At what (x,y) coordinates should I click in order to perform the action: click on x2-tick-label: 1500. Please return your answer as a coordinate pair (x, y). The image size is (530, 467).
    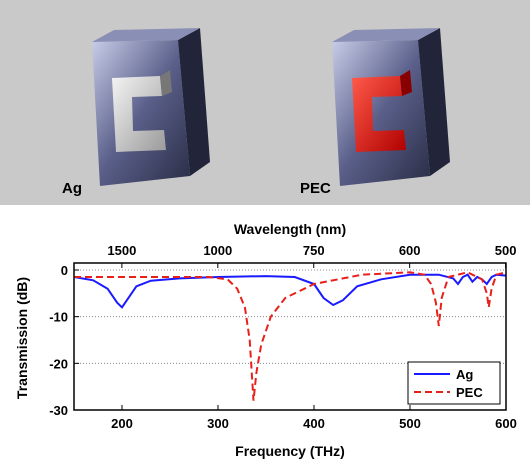
    Looking at the image, I should click on (121, 250).